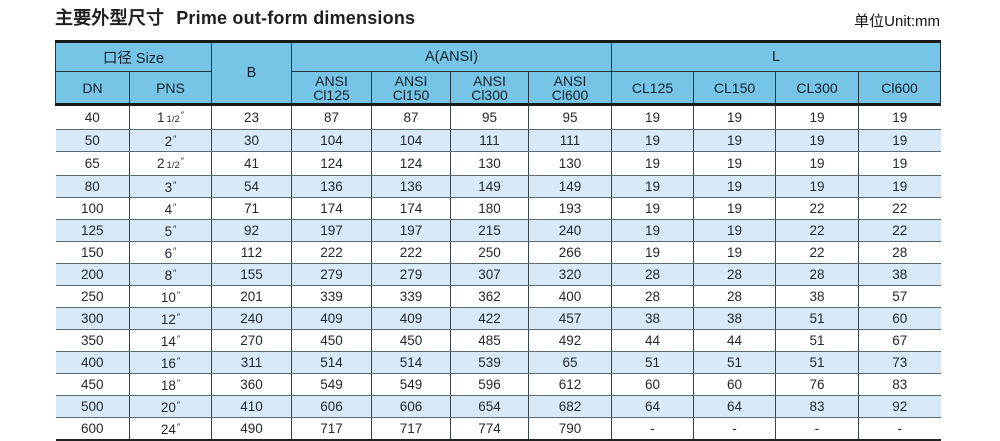 The image size is (1000, 441). What do you see at coordinates (570, 163) in the screenshot?
I see `cell-a-cl600: 130` at bounding box center [570, 163].